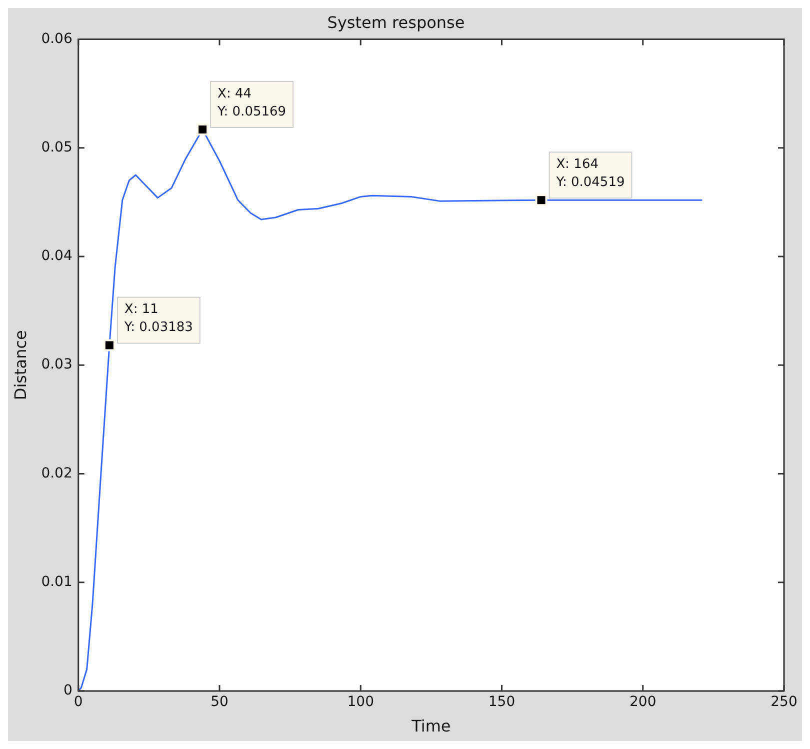  Describe the element at coordinates (158, 319) in the screenshot. I see `annotation: X: 11 Y: 0.03183` at that location.